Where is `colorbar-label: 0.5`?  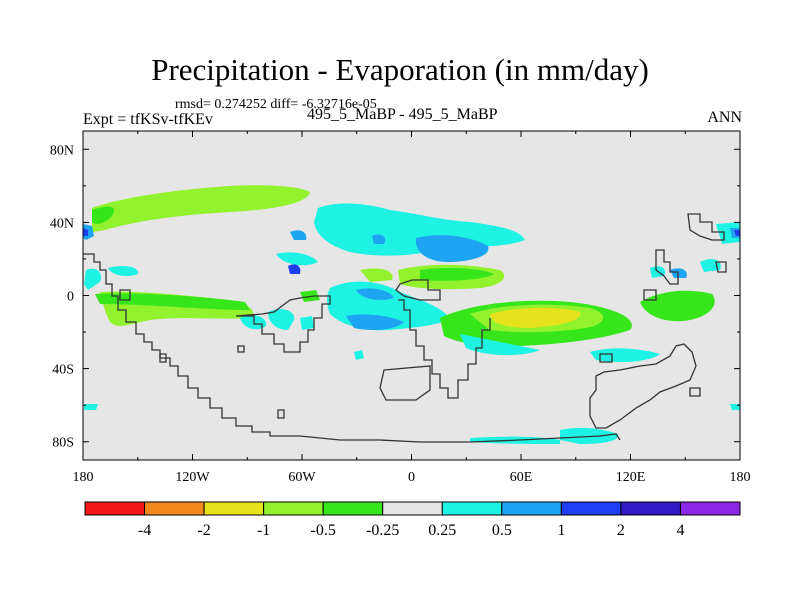
colorbar-label: 0.5 is located at coordinates (502, 530).